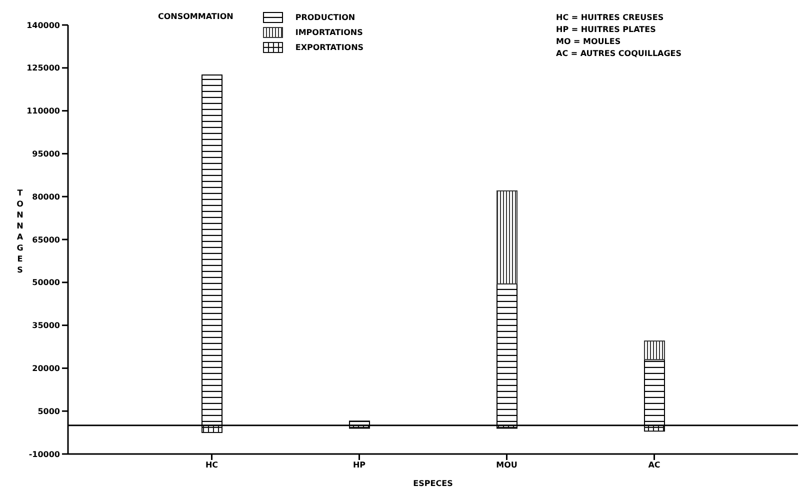 This screenshot has width=800, height=504. Describe the element at coordinates (329, 47) in the screenshot. I see `legend-label: EXPORTATIONS` at that location.